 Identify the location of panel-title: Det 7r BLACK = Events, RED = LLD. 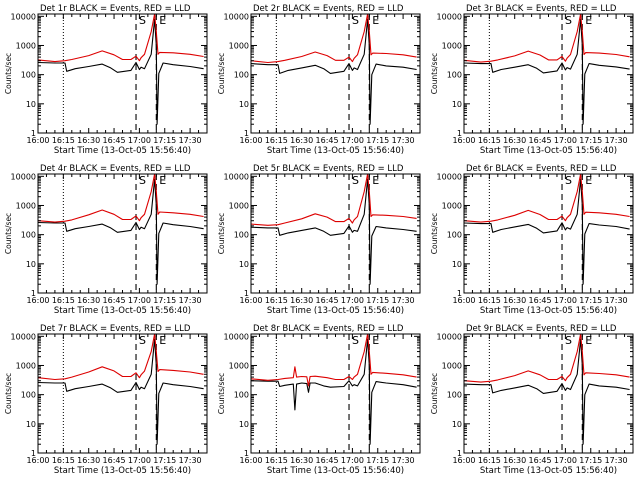
(115, 329).